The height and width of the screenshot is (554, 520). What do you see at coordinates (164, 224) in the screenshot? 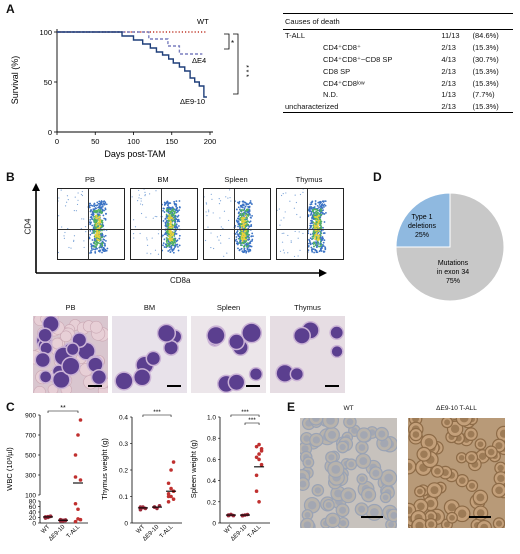
I see `flow-plot-bm` at bounding box center [164, 224].